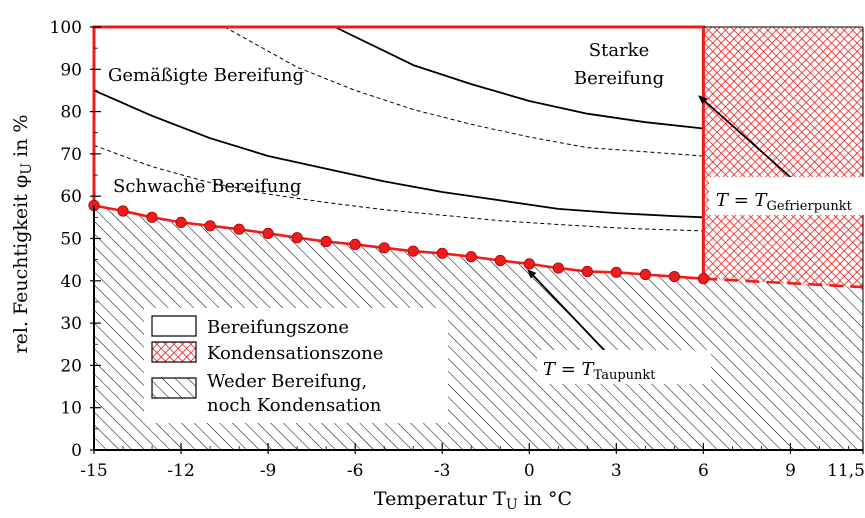 Image resolution: width=865 pixels, height=518 pixels. Describe the element at coordinates (174, 388) in the screenshot. I see `legend-swatch-neither` at that location.